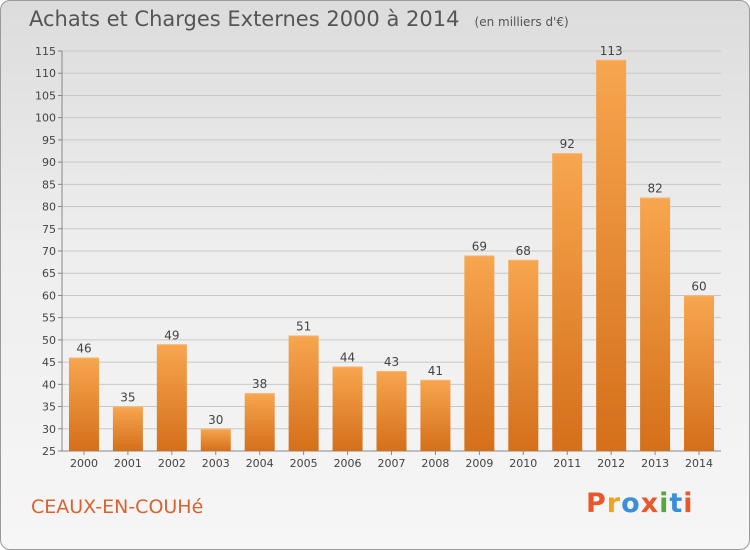 This screenshot has width=750, height=550. I want to click on logo-letter: r, so click(614, 503).